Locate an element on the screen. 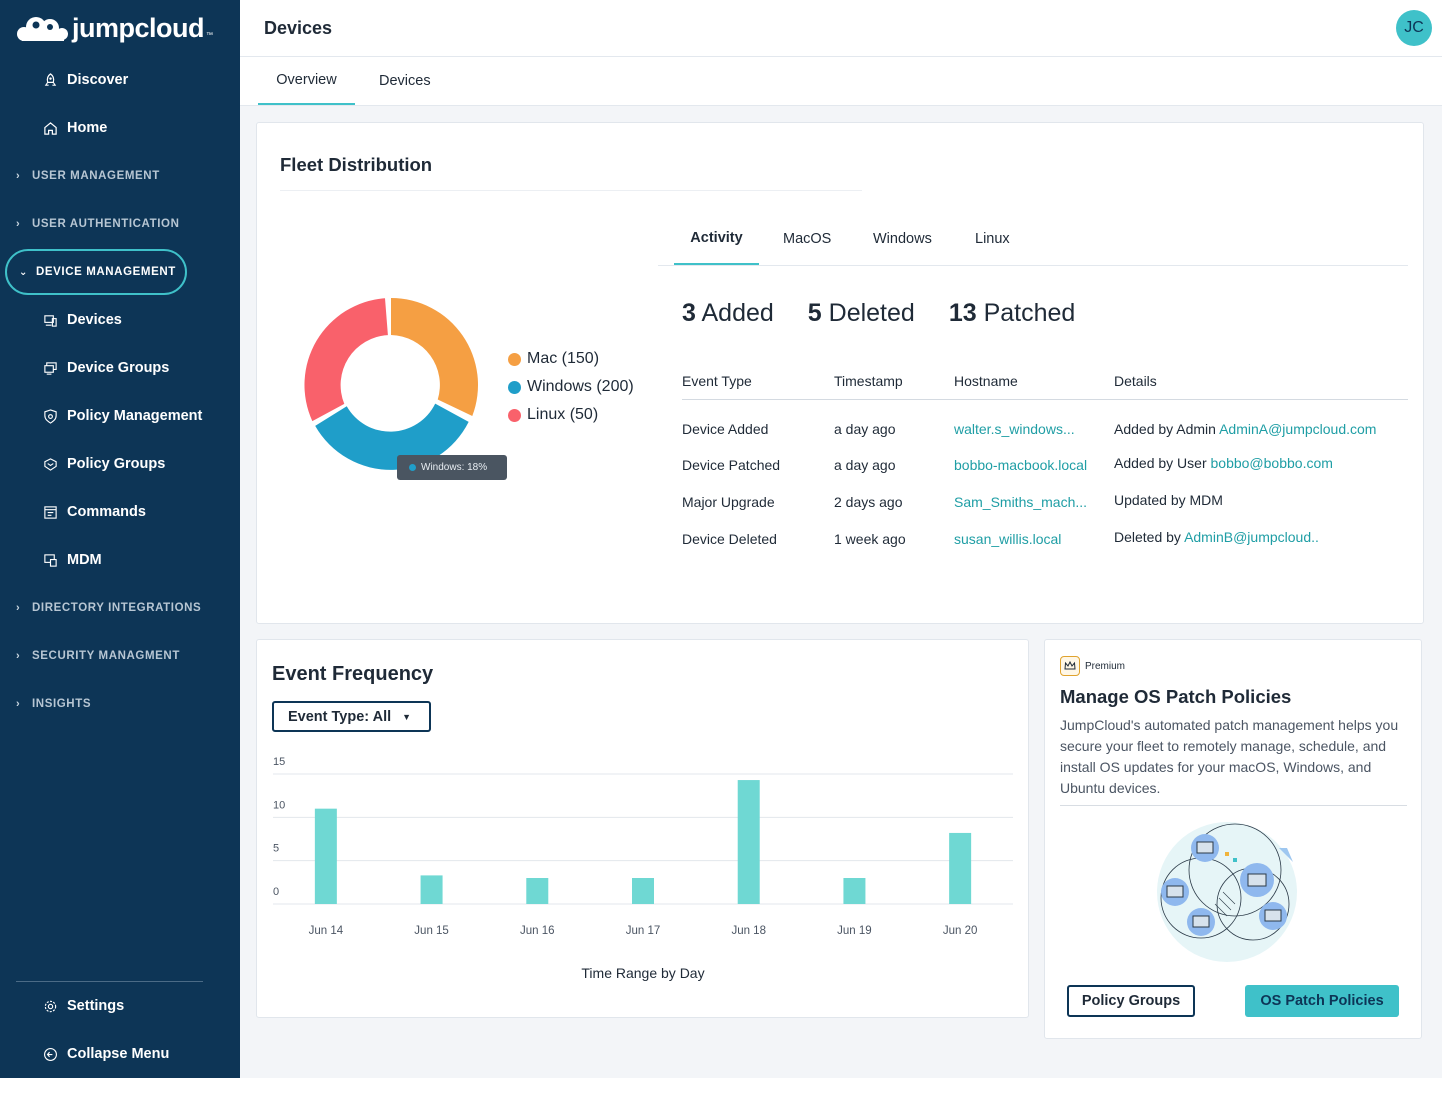 The height and width of the screenshot is (1106, 1442). event-type: Major Upgrade is located at coordinates (728, 502).